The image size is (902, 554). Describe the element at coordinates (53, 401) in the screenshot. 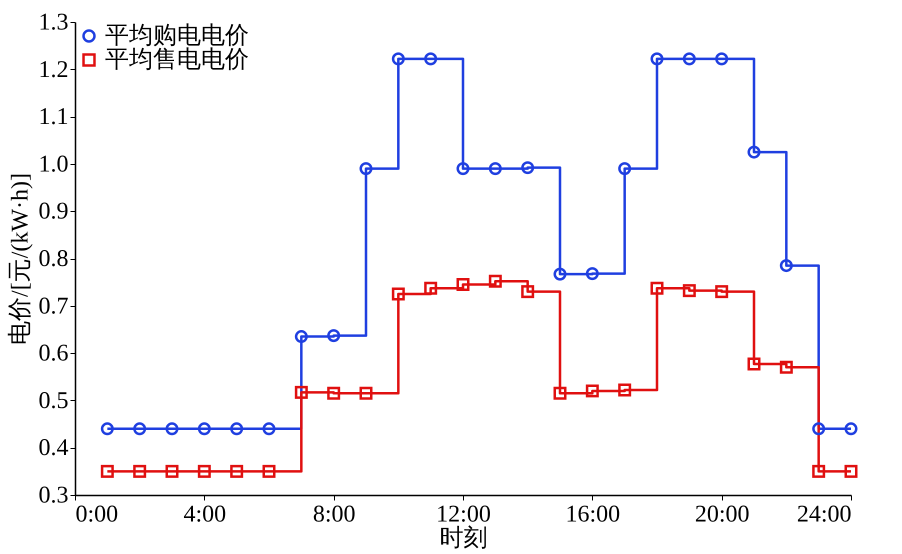

I see `y-tick-label: 0.5` at that location.